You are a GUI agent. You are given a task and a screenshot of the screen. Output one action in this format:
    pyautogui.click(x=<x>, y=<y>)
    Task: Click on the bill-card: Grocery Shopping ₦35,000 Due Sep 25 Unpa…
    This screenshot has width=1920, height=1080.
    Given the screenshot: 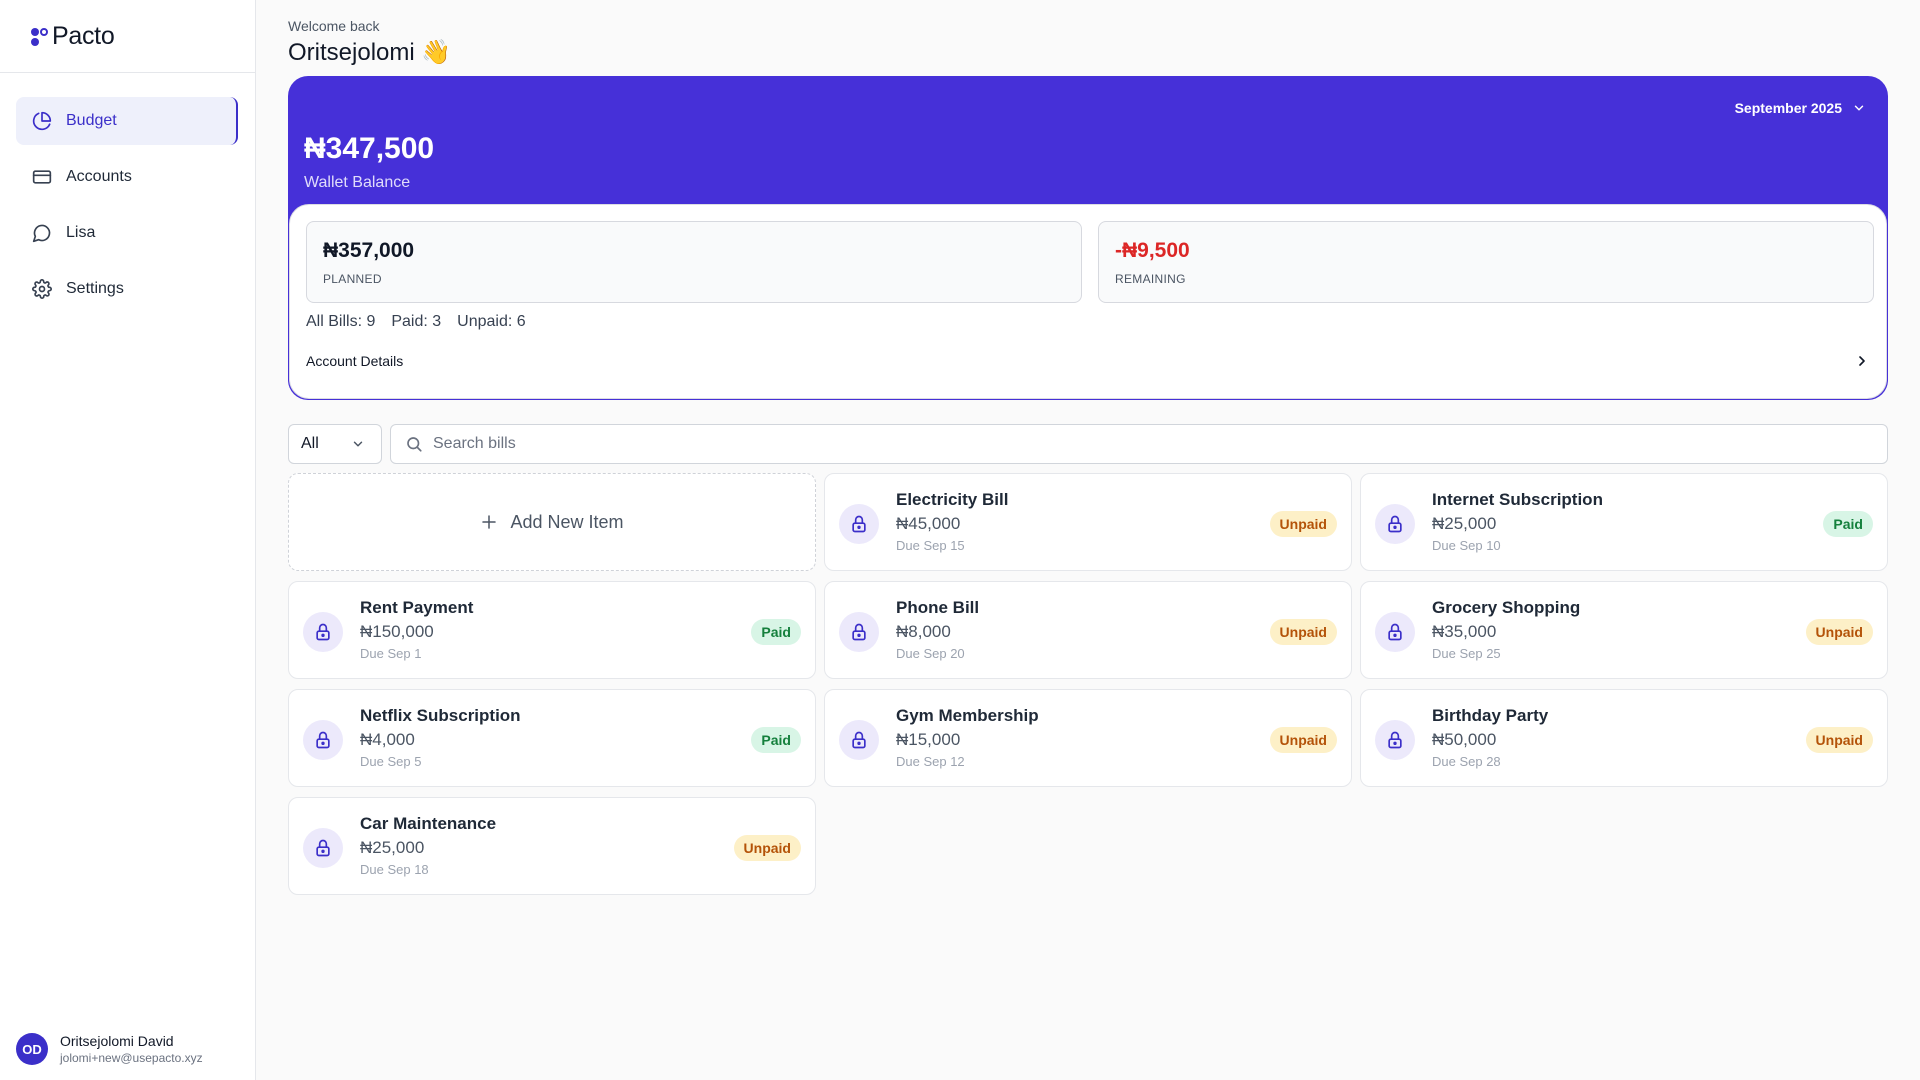 What is the action you would take?
    pyautogui.click(x=1624, y=630)
    